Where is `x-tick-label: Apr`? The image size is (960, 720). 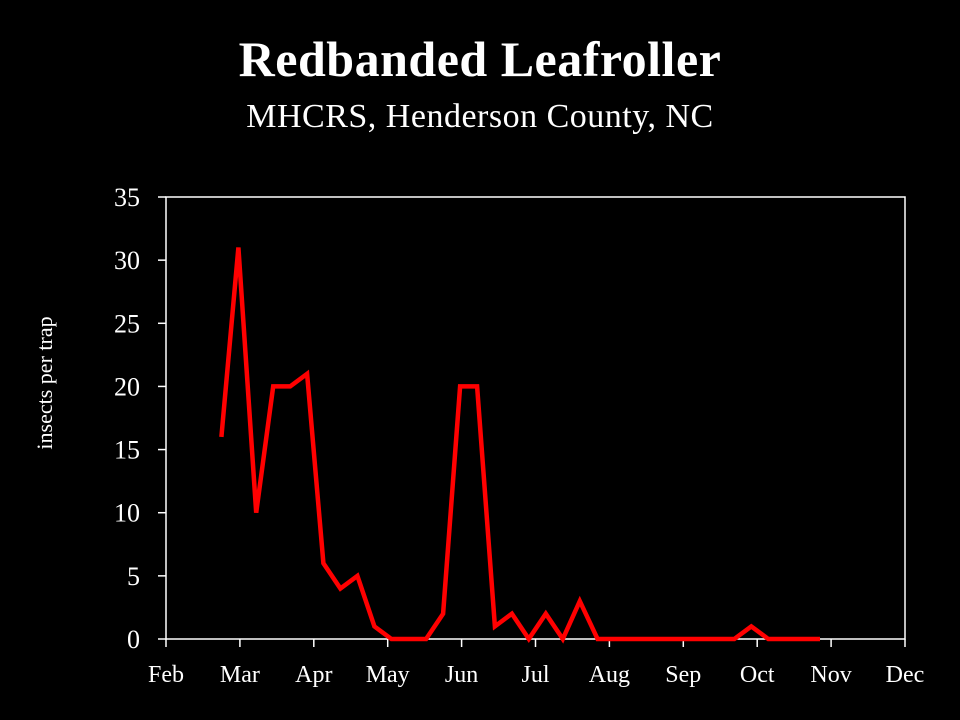 x-tick-label: Apr is located at coordinates (313, 675).